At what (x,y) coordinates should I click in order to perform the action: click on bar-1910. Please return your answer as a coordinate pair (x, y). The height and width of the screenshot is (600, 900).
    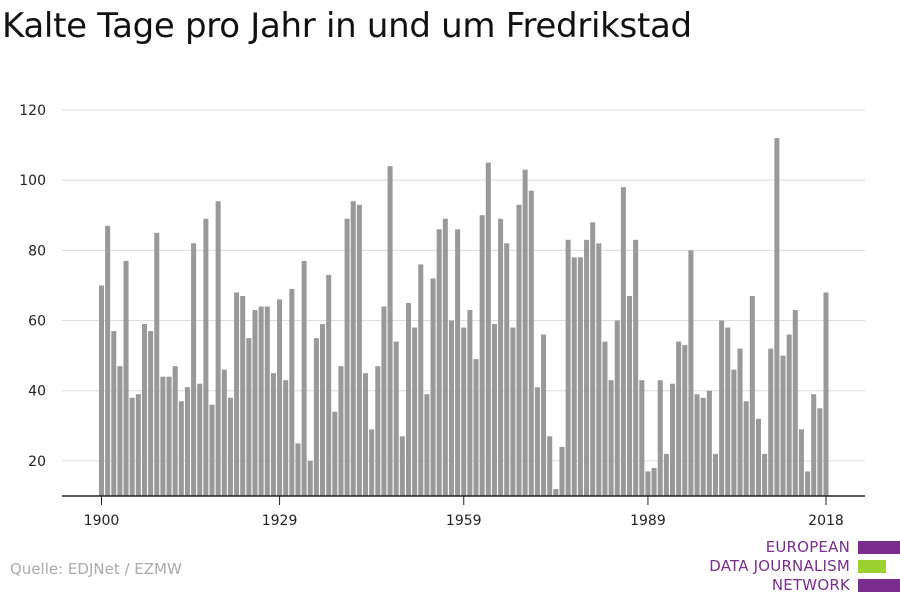
    Looking at the image, I should click on (163, 436).